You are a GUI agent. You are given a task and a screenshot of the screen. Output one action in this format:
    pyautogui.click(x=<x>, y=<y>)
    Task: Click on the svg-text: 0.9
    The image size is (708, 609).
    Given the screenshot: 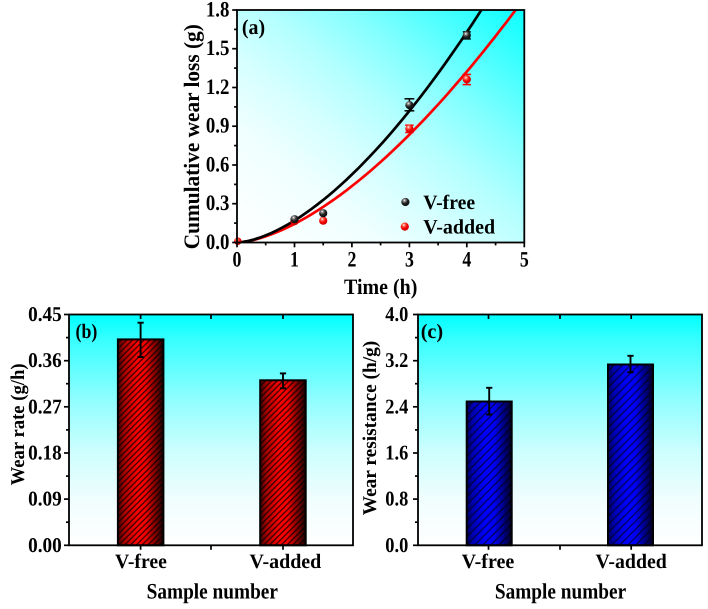 What is the action you would take?
    pyautogui.click(x=218, y=125)
    